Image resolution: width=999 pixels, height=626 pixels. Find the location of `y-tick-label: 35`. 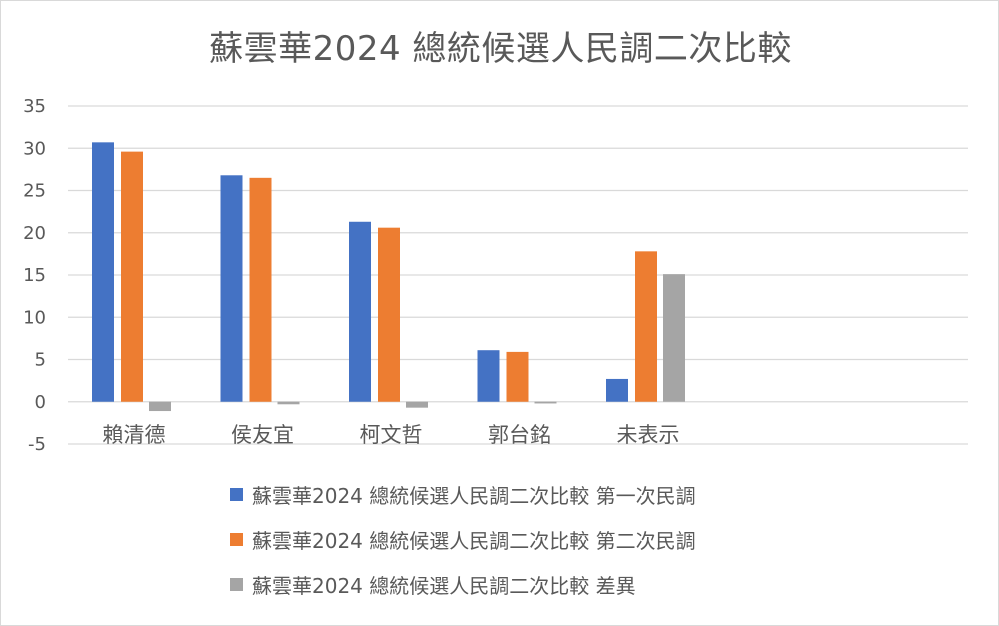

y-tick-label: 35 is located at coordinates (34, 106).